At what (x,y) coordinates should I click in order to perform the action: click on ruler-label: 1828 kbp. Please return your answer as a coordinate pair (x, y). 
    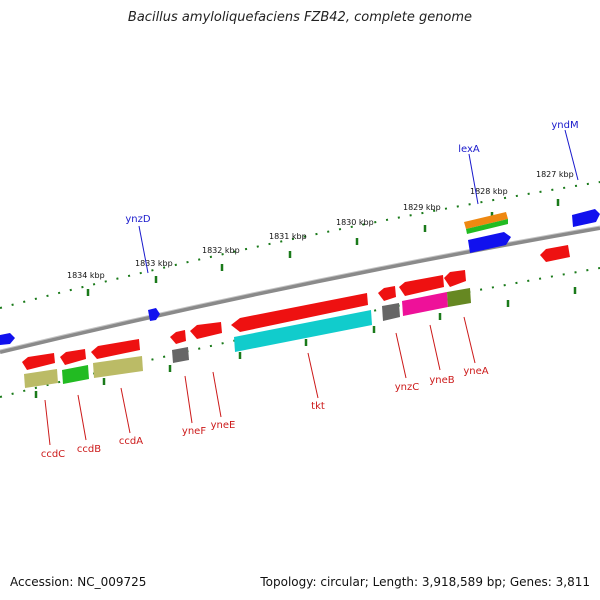
    Looking at the image, I should click on (489, 191).